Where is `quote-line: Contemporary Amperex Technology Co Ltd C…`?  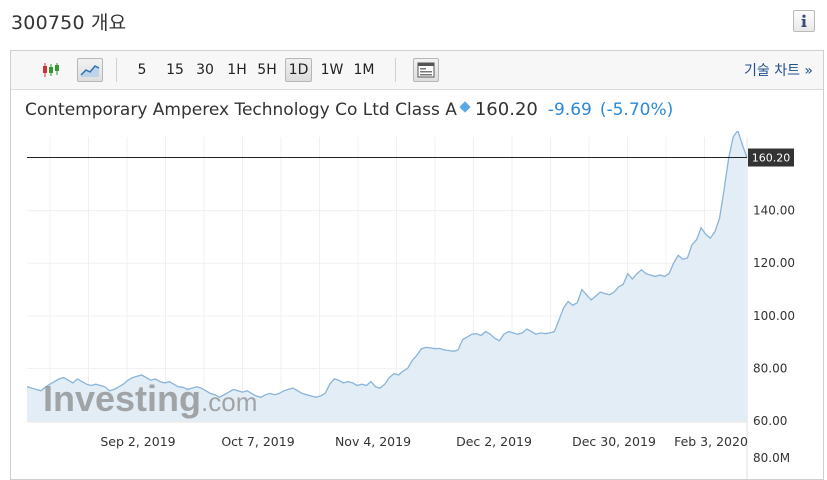 quote-line: Contemporary Amperex Technology Co Ltd C… is located at coordinates (349, 109).